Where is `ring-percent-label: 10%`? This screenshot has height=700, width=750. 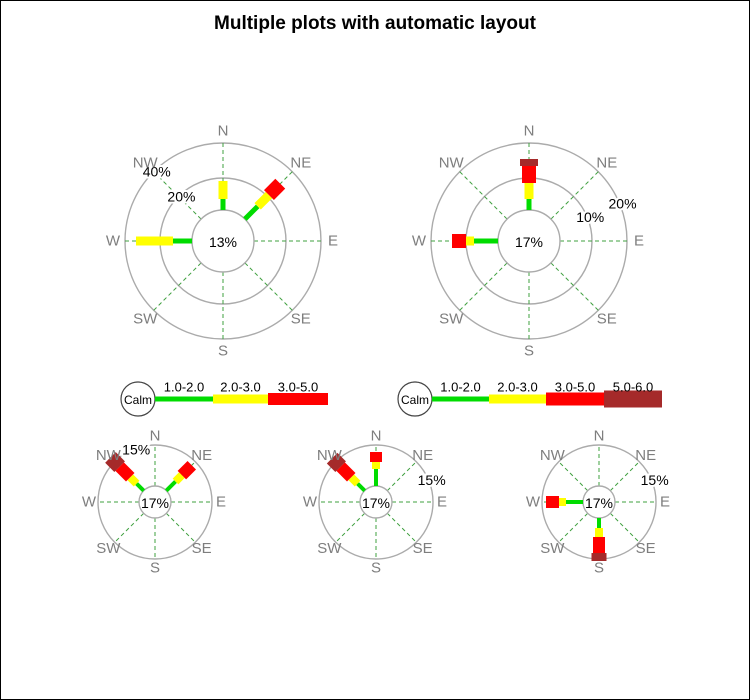 ring-percent-label: 10% is located at coordinates (590, 217).